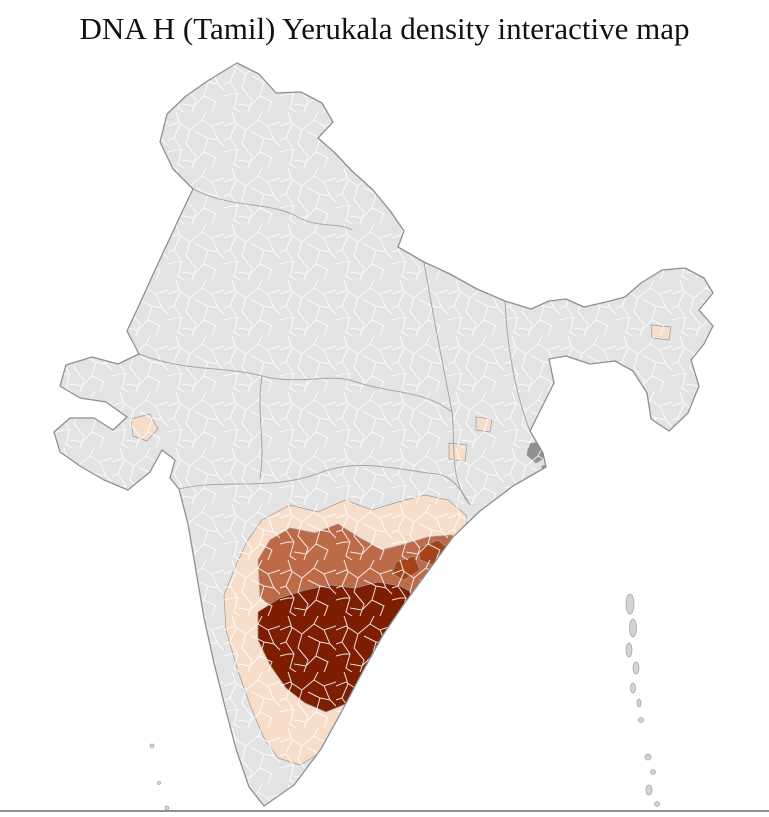 Image resolution: width=769 pixels, height=817 pixels. What do you see at coordinates (384, 811) in the screenshot?
I see `bottom-divider` at bounding box center [384, 811].